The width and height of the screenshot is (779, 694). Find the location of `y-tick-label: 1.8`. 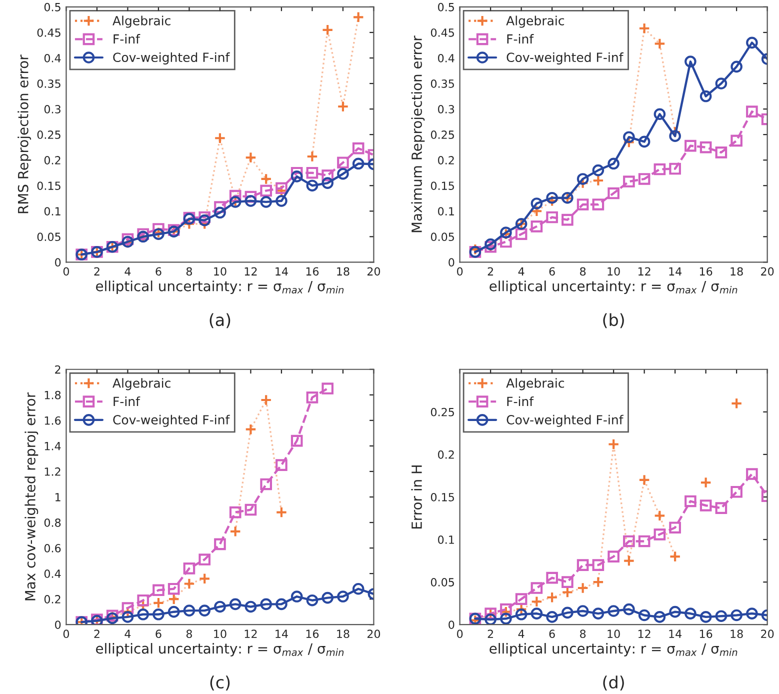

y-tick-label: 1.8 is located at coordinates (52, 395).